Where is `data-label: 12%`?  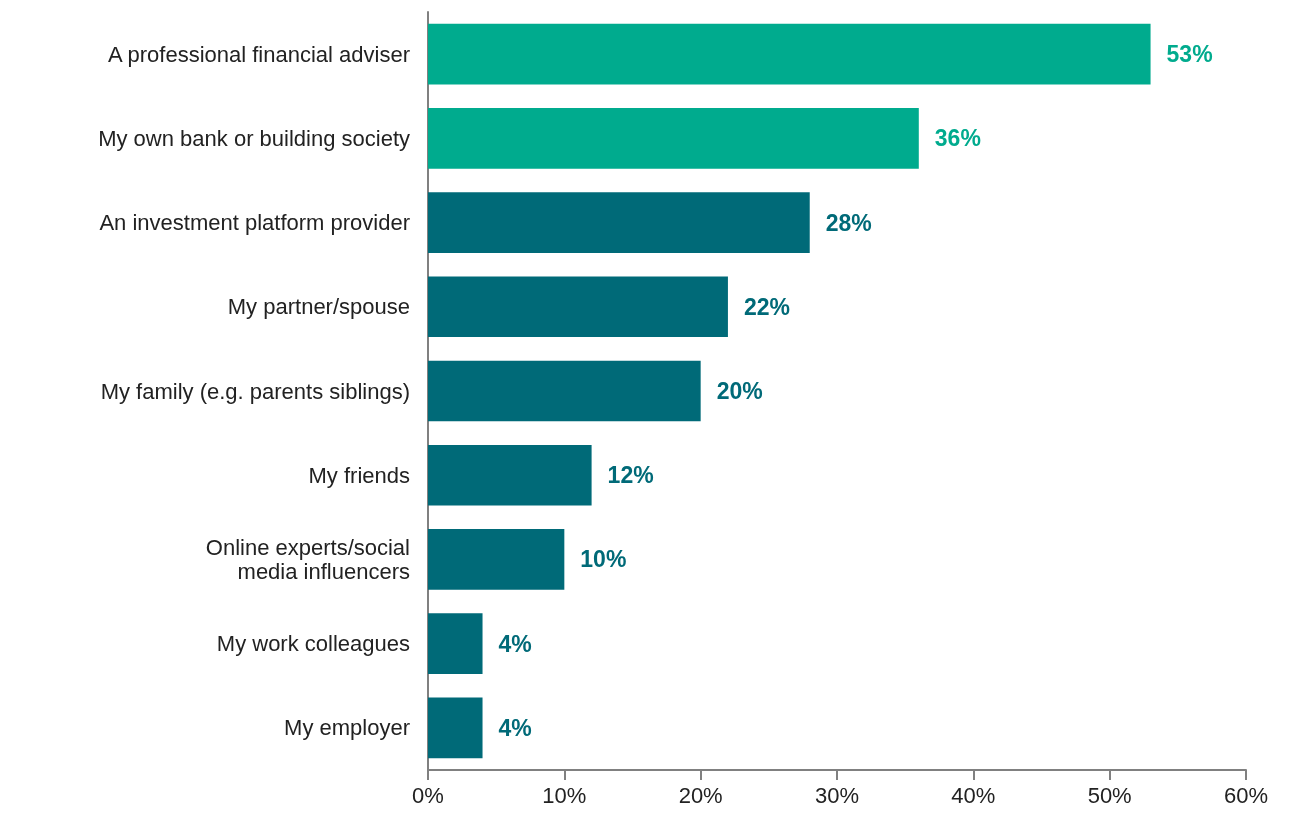
data-label: 12% is located at coordinates (630, 475).